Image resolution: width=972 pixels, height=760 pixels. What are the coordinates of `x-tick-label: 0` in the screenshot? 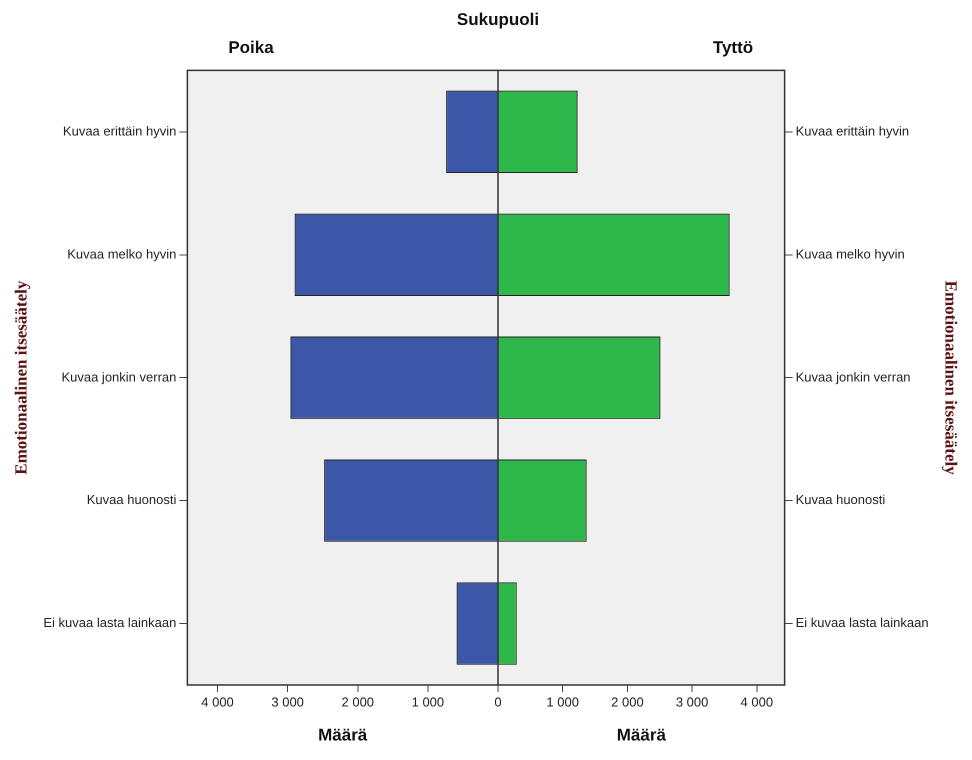 It's located at (498, 702).